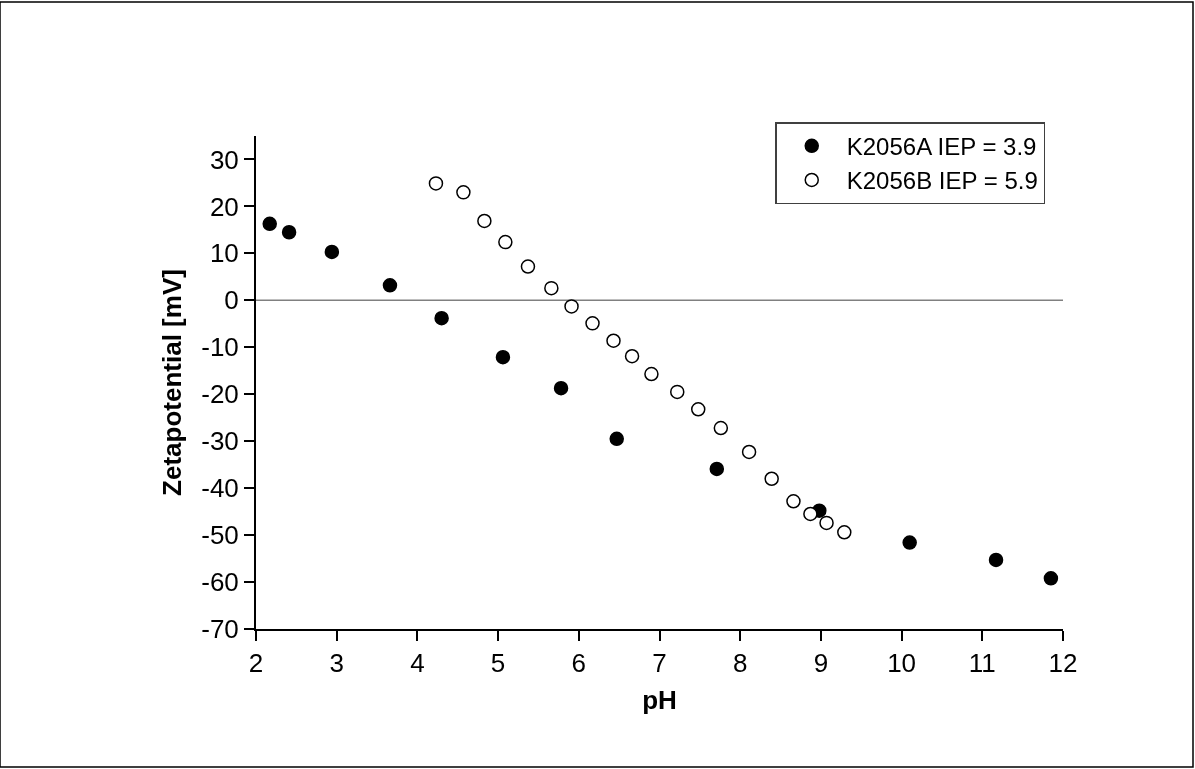  I want to click on x-tick-label: 7, so click(659, 663).